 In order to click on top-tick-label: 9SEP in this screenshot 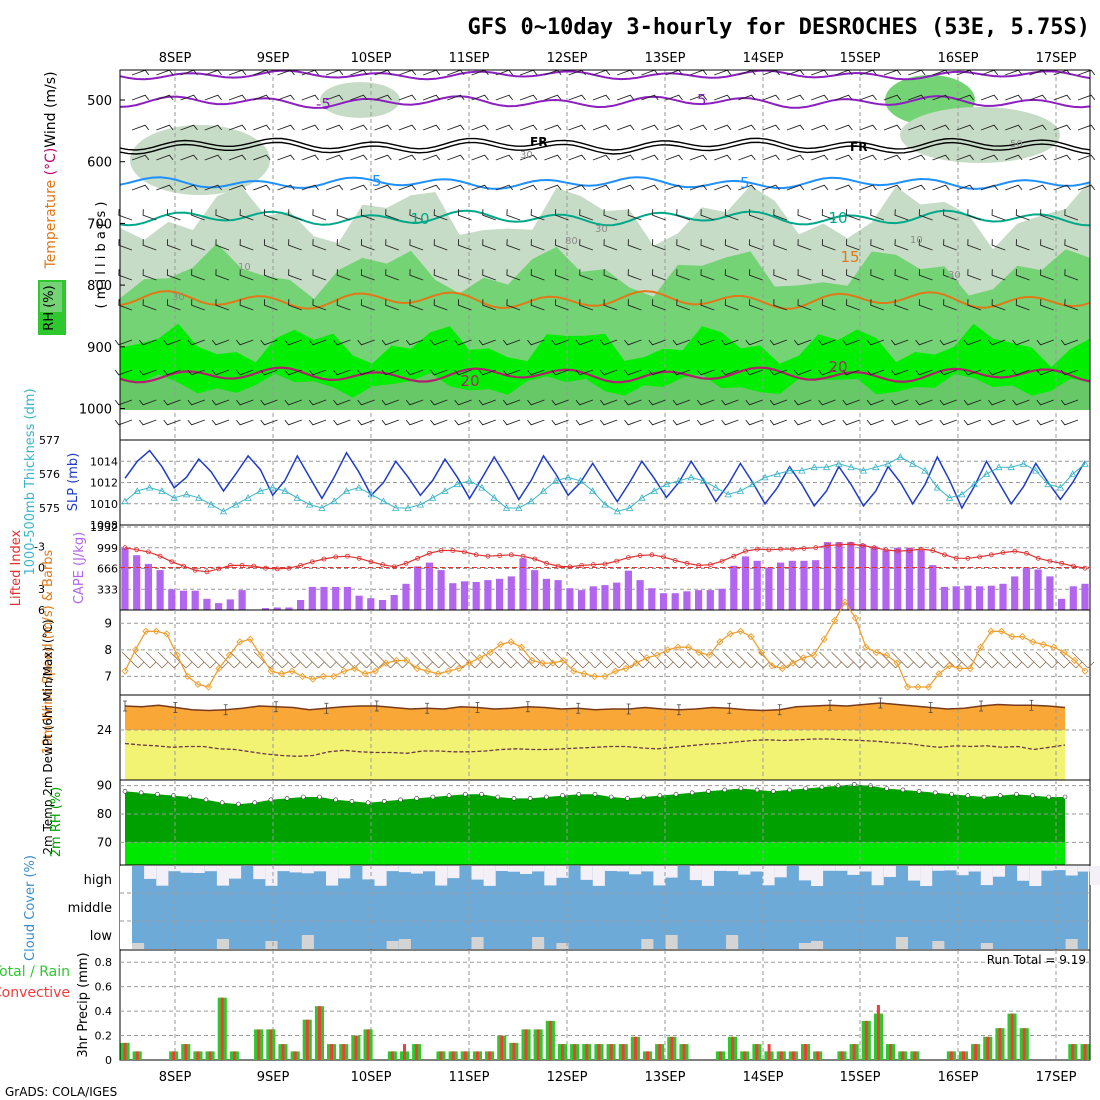, I will do `click(273, 58)`.